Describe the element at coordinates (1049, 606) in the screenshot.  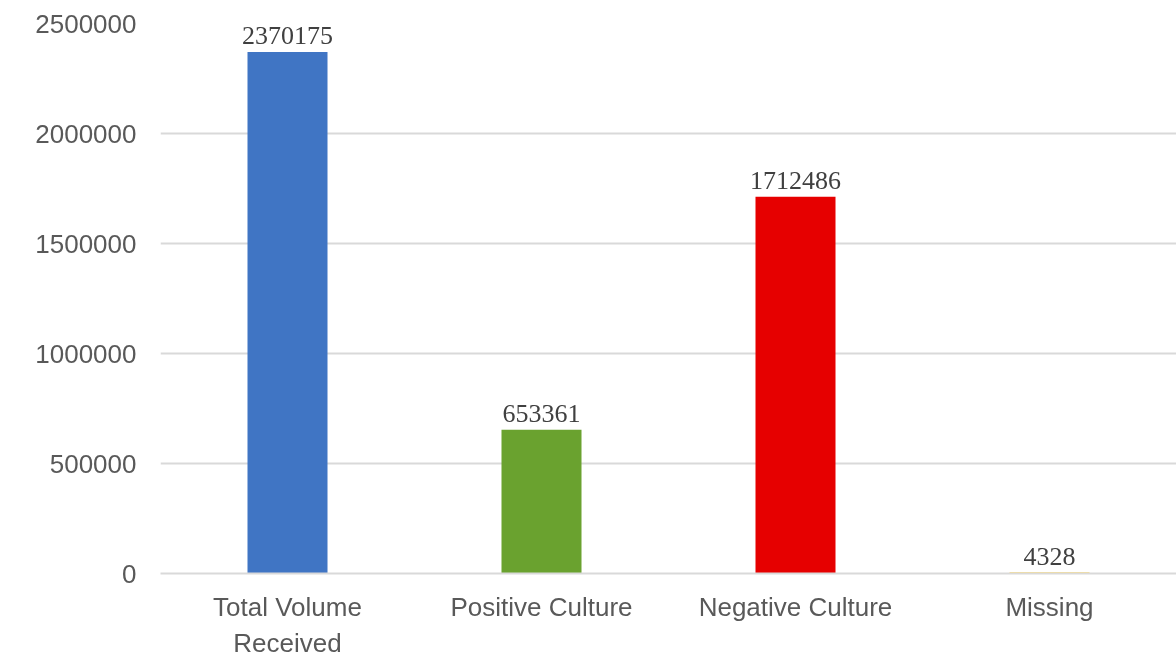
I see `x-tick-label: Missing` at that location.